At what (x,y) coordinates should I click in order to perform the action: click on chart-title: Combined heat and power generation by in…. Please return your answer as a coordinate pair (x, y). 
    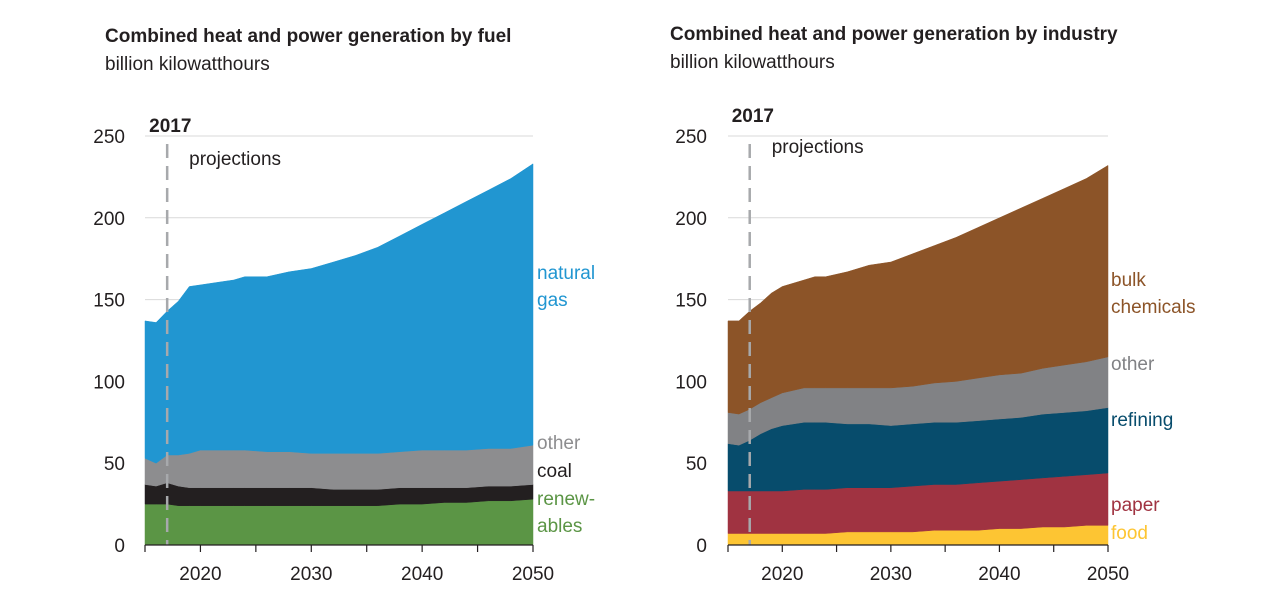
    Looking at the image, I should click on (894, 34).